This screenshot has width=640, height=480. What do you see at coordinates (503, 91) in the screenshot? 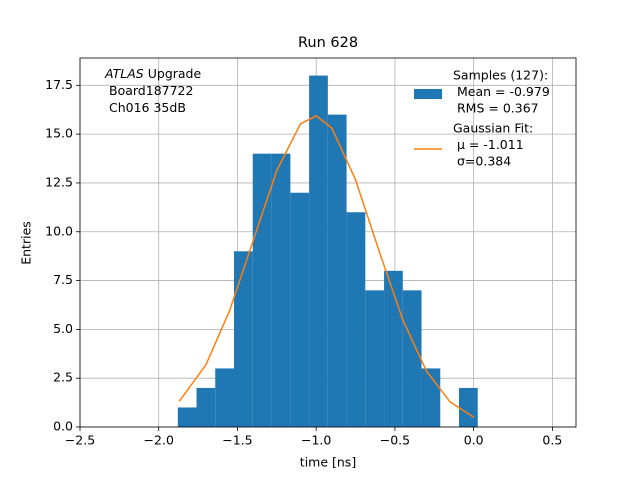
I see `legend-label: Mean = -0.979` at bounding box center [503, 91].